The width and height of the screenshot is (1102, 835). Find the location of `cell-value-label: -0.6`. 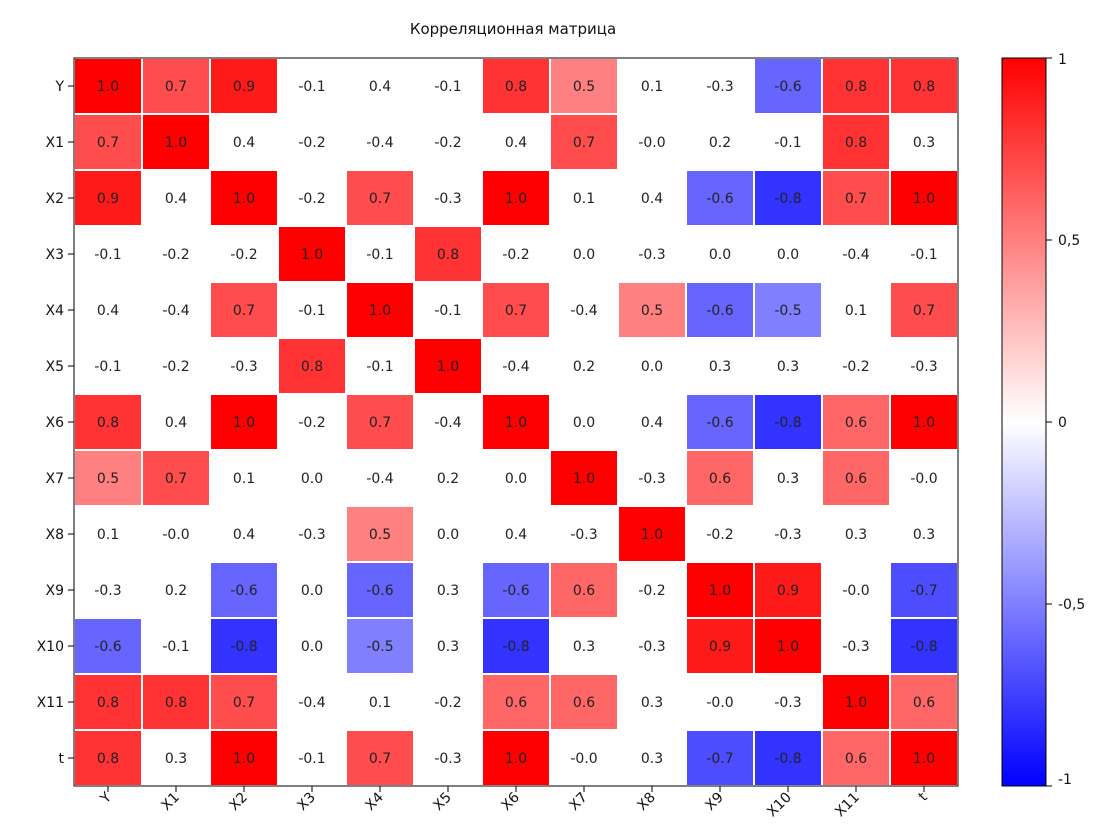

cell-value-label: -0.6 is located at coordinates (719, 423).